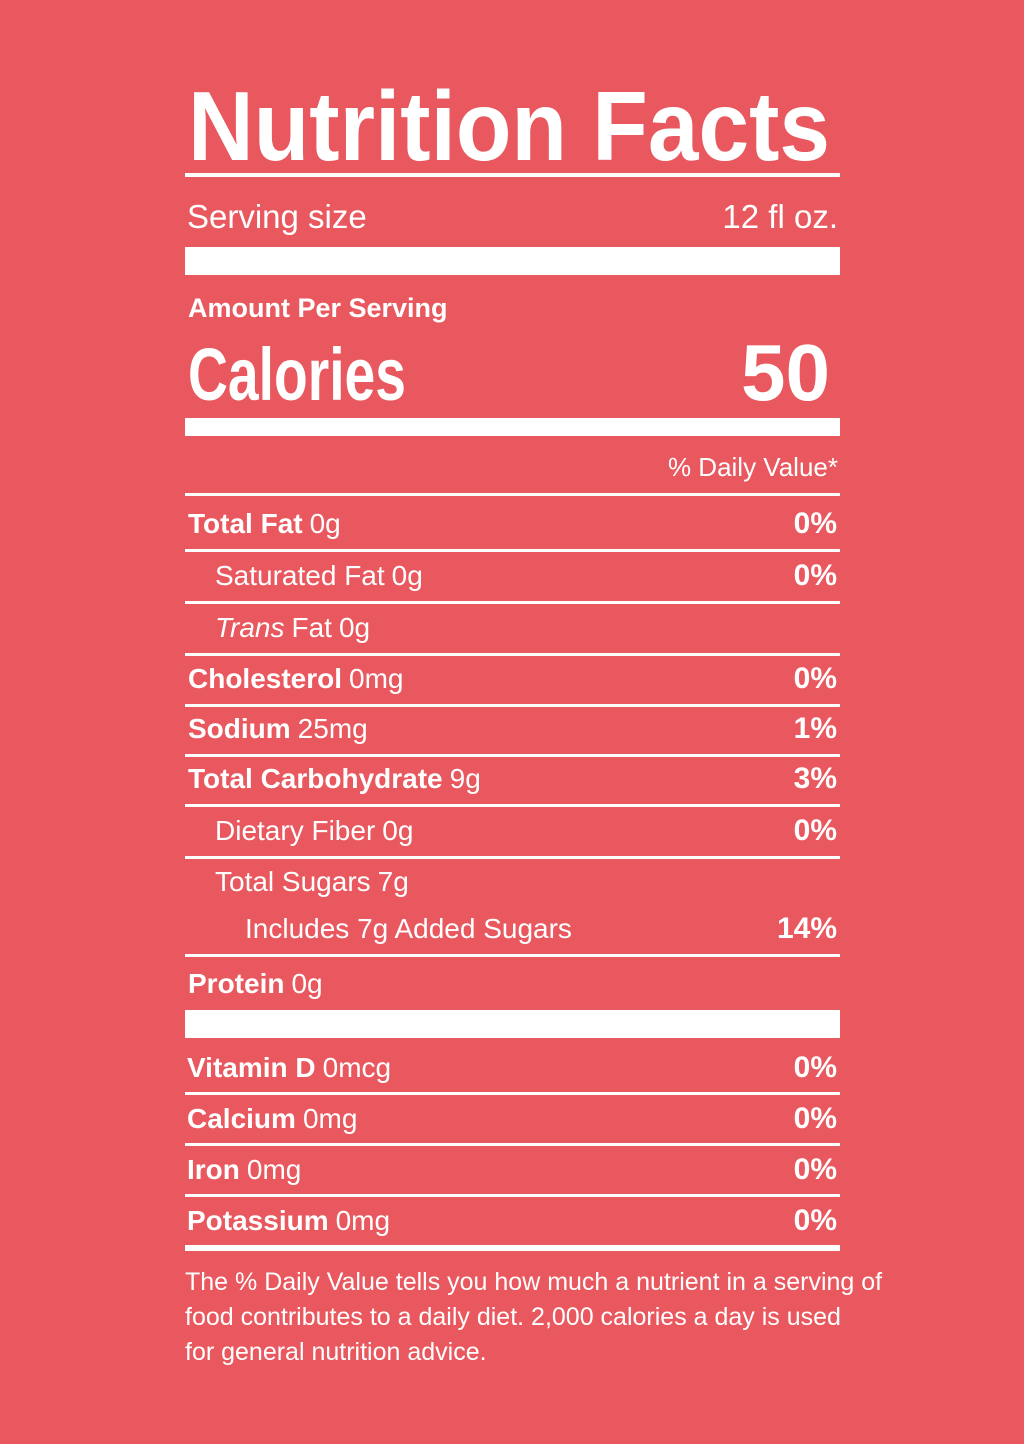  I want to click on nutrient: Cholesterol 0mg, so click(296, 678).